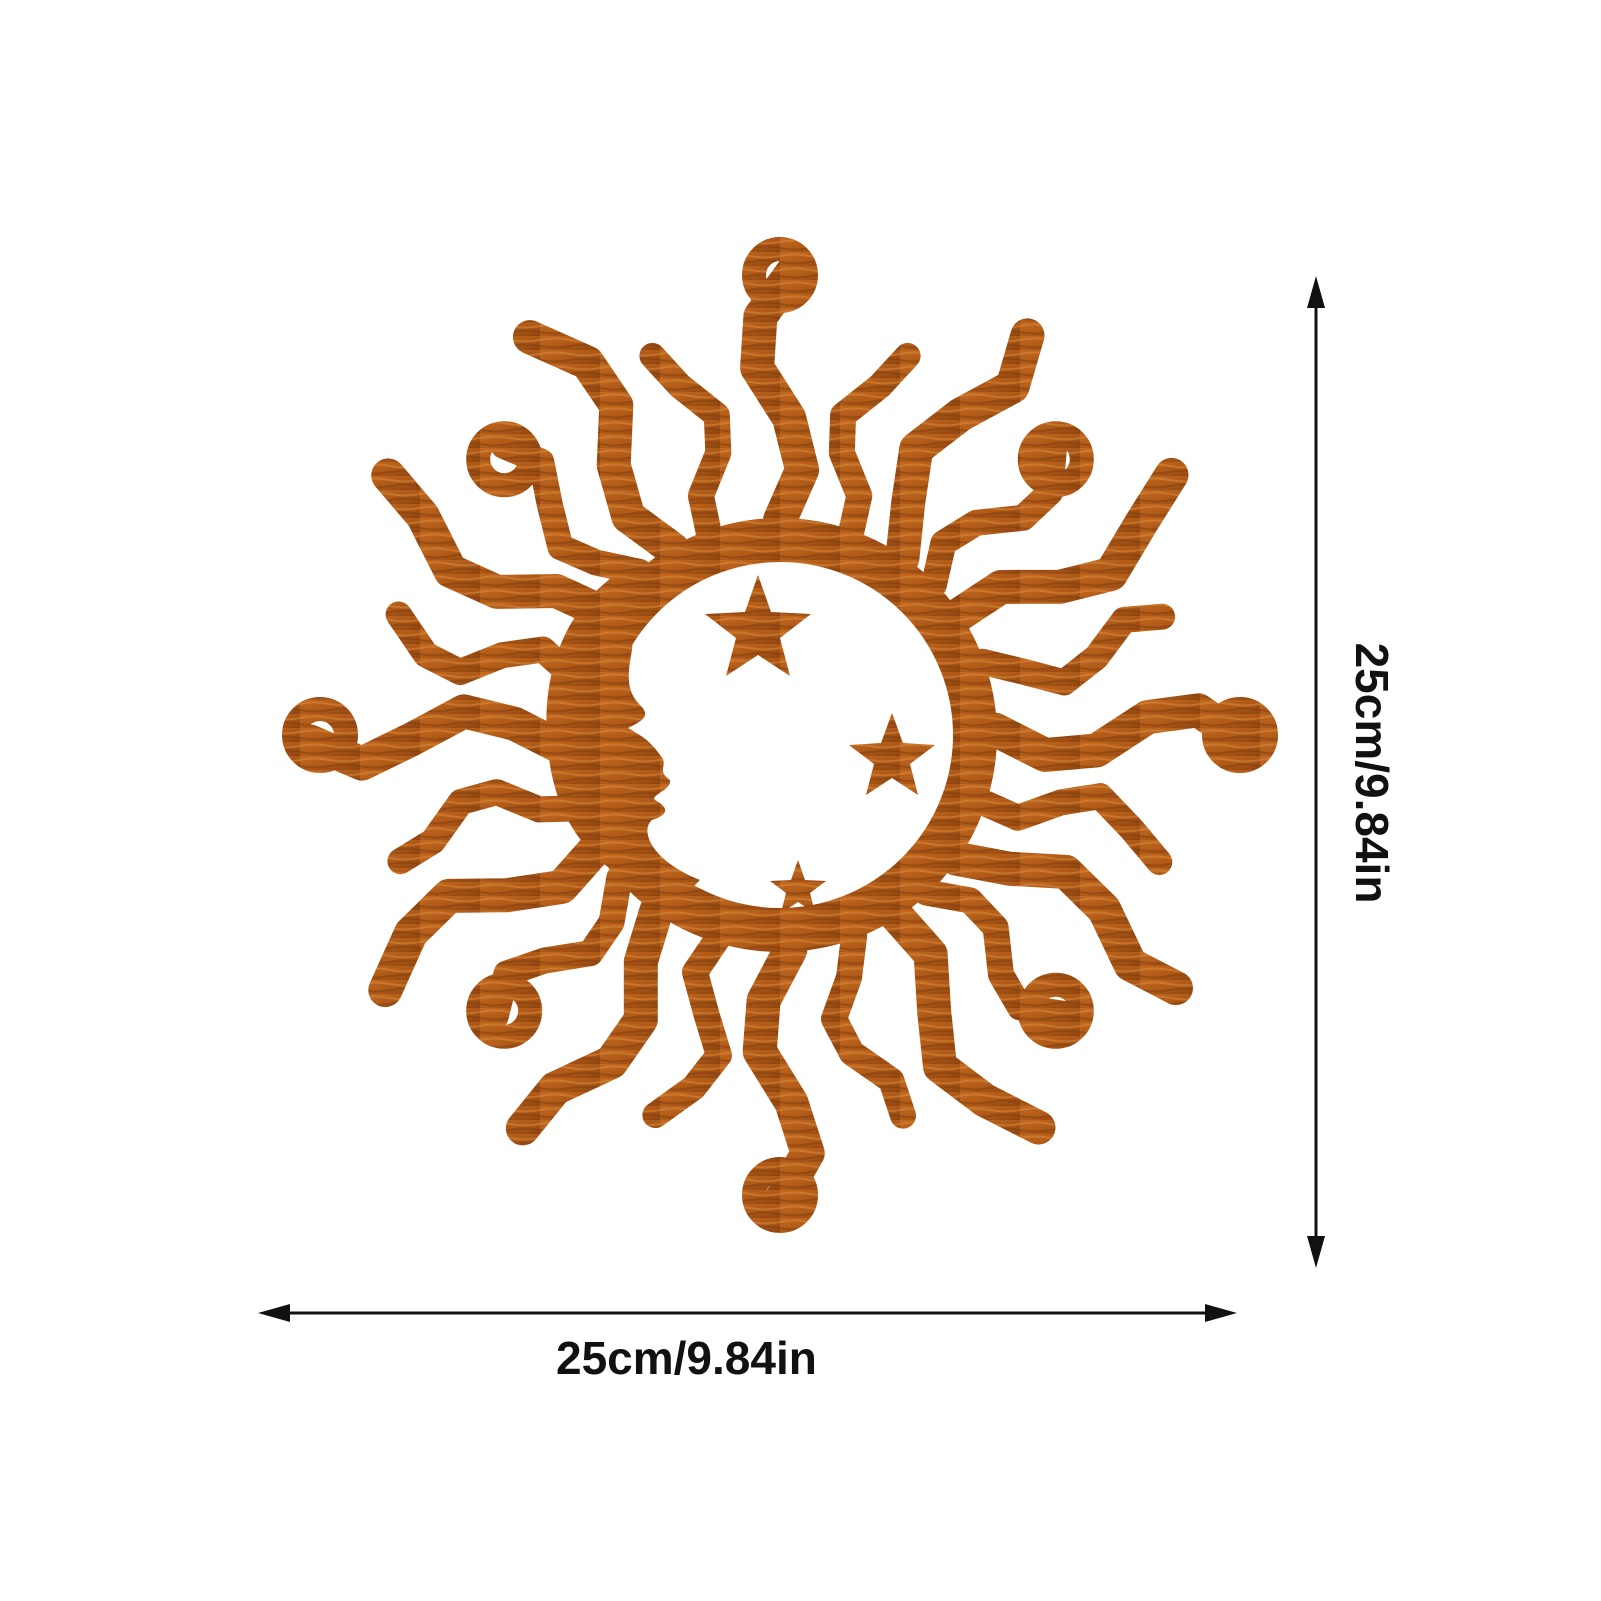  What do you see at coordinates (1316, 772) in the screenshot?
I see `height-dimension-arrow` at bounding box center [1316, 772].